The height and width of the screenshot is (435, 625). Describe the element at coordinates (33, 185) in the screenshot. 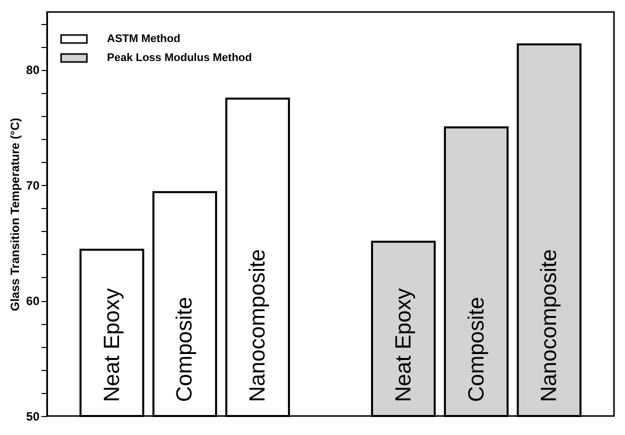

I see `y-tick-label: 70` at that location.